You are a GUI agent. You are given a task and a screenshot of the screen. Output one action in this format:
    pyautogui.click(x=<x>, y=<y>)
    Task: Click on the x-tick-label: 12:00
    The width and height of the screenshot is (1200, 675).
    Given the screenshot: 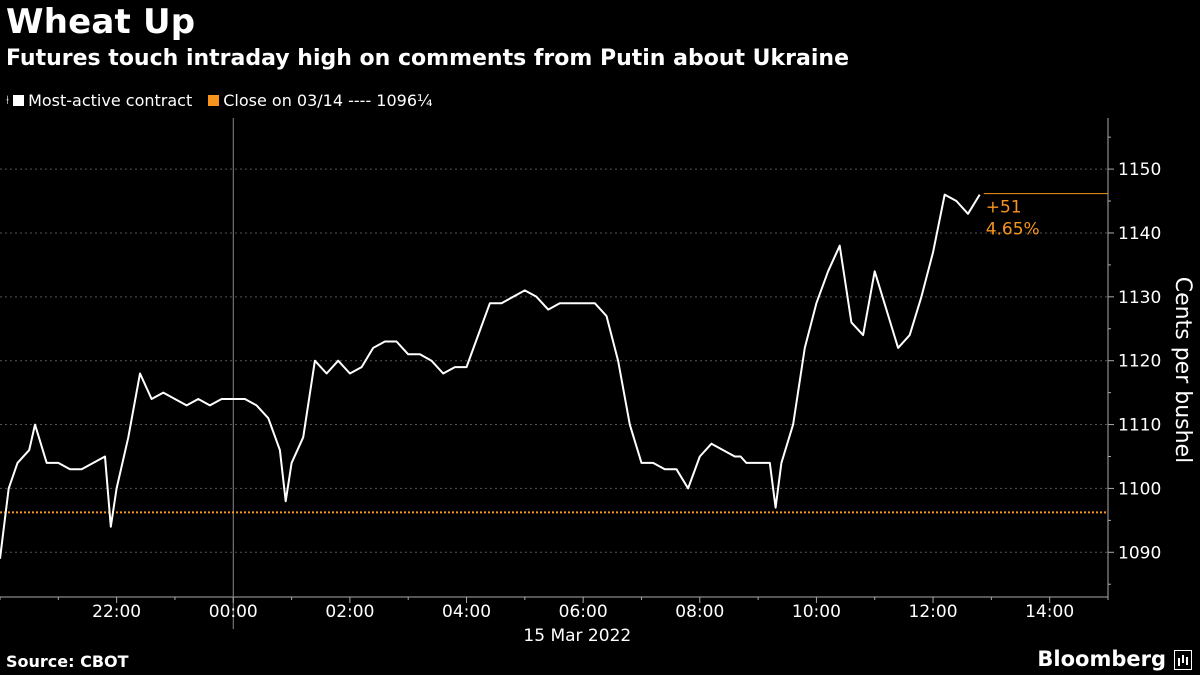 What is the action you would take?
    pyautogui.click(x=933, y=612)
    